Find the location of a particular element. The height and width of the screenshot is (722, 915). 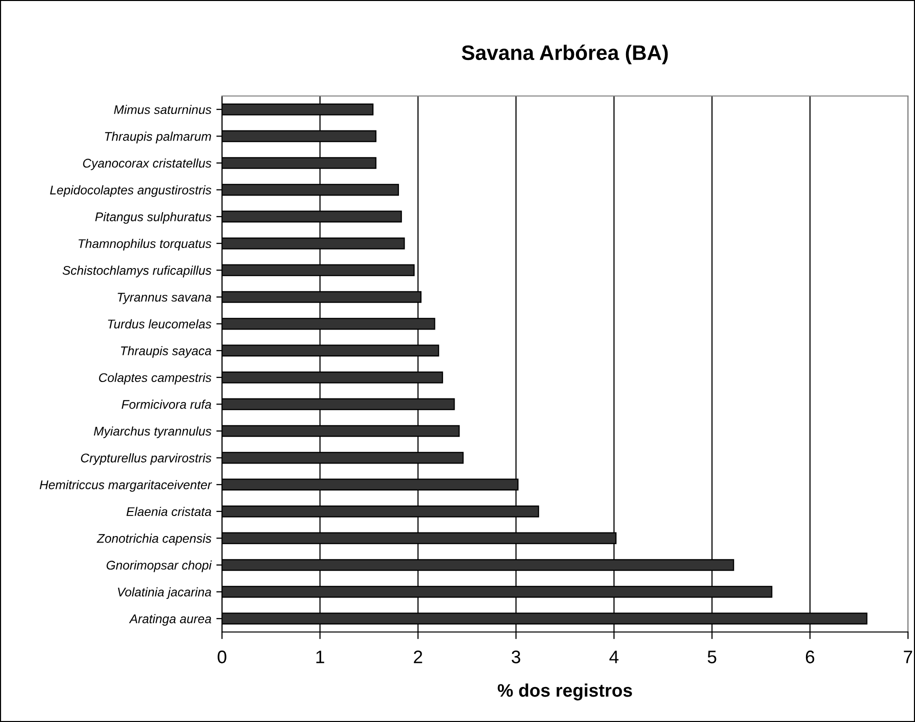

x-tick-label: 1 is located at coordinates (320, 657).